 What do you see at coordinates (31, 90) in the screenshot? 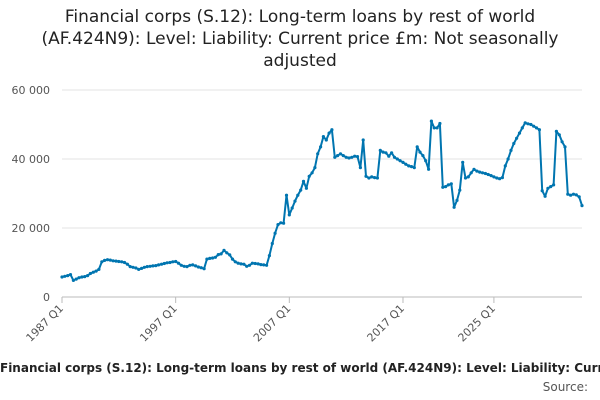
I see `y-tick-label: 60 000` at bounding box center [31, 90].